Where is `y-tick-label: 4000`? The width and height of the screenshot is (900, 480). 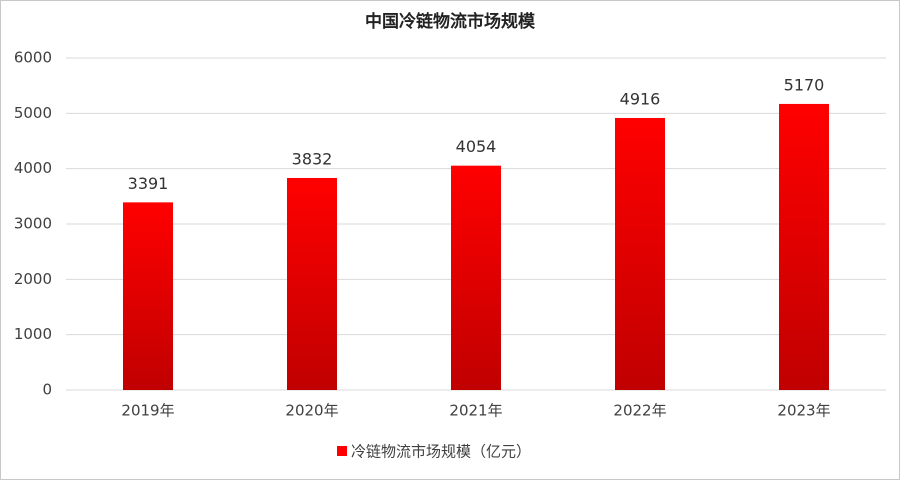
y-tick-label: 4000 is located at coordinates (33, 168).